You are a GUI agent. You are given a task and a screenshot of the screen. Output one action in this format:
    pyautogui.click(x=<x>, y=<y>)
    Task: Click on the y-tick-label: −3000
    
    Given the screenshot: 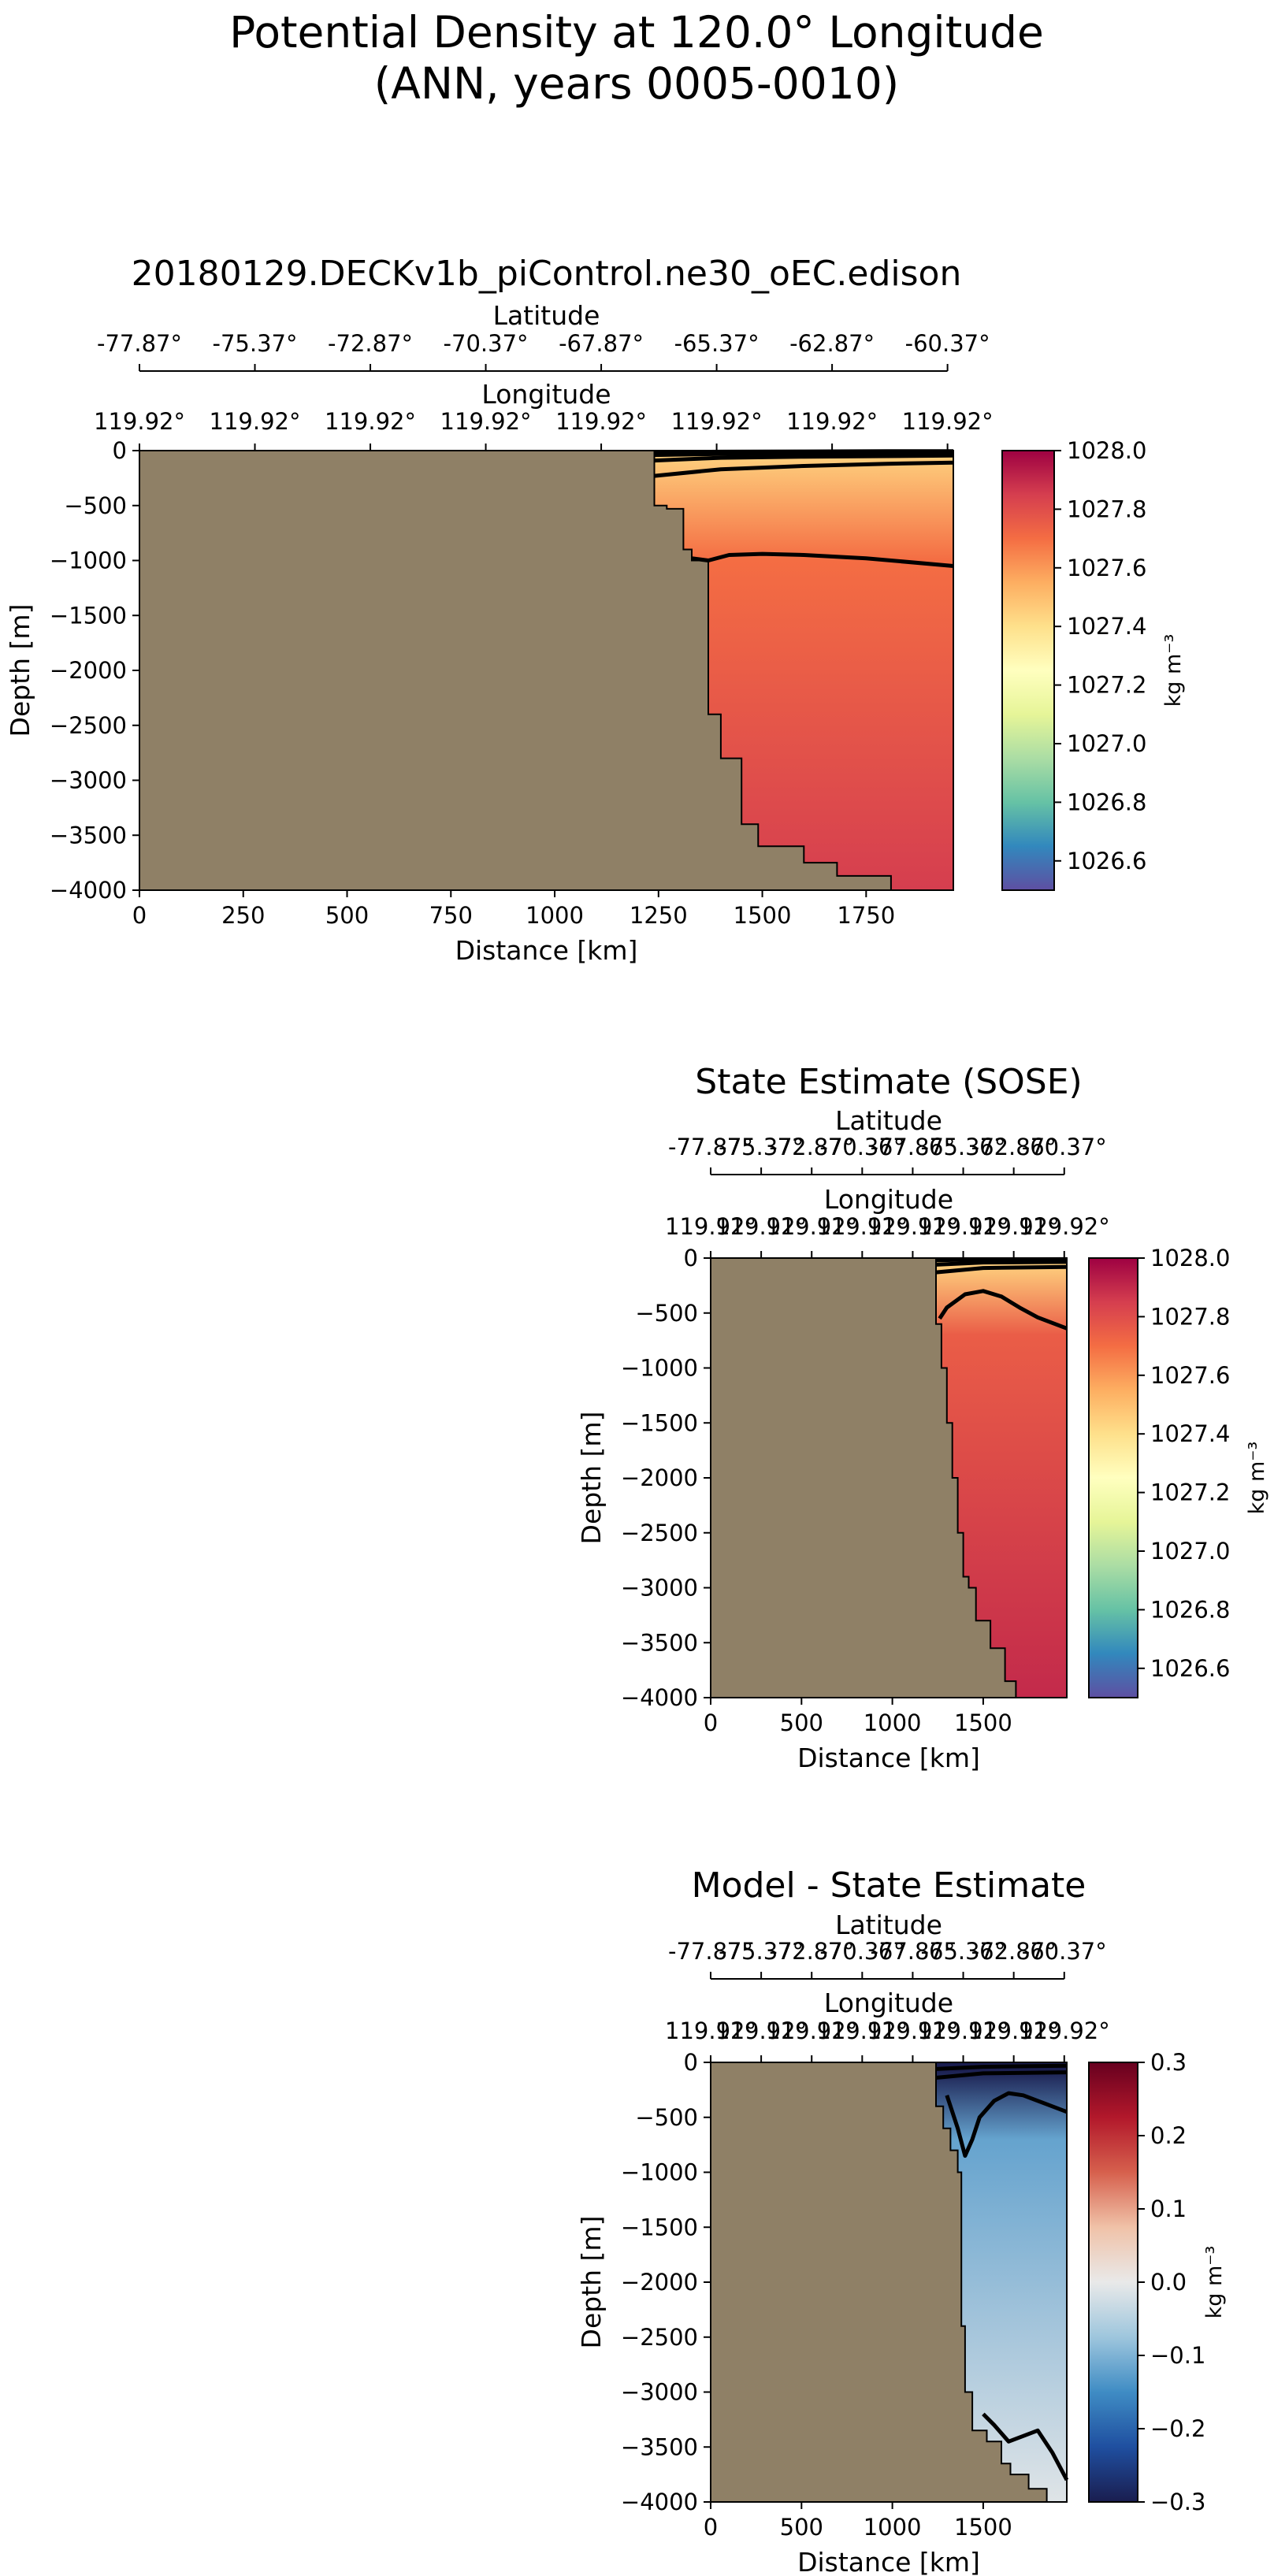 What is the action you would take?
    pyautogui.click(x=659, y=2392)
    